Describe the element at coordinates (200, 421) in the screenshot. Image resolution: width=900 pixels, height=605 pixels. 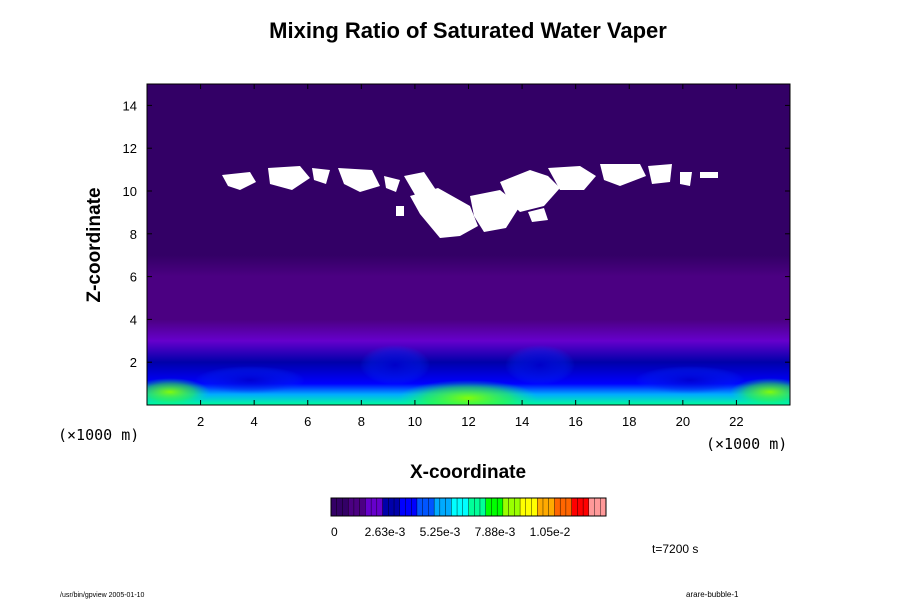
I see `x-tick-label: 2` at that location.